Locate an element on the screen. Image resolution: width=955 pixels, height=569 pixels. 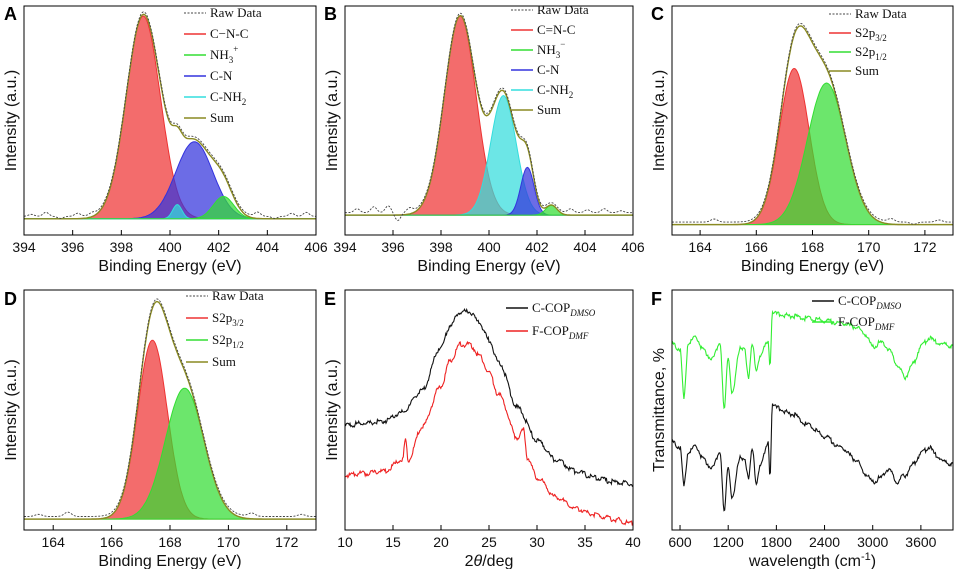
x-axis-title: 2θ/deg is located at coordinates (489, 561).